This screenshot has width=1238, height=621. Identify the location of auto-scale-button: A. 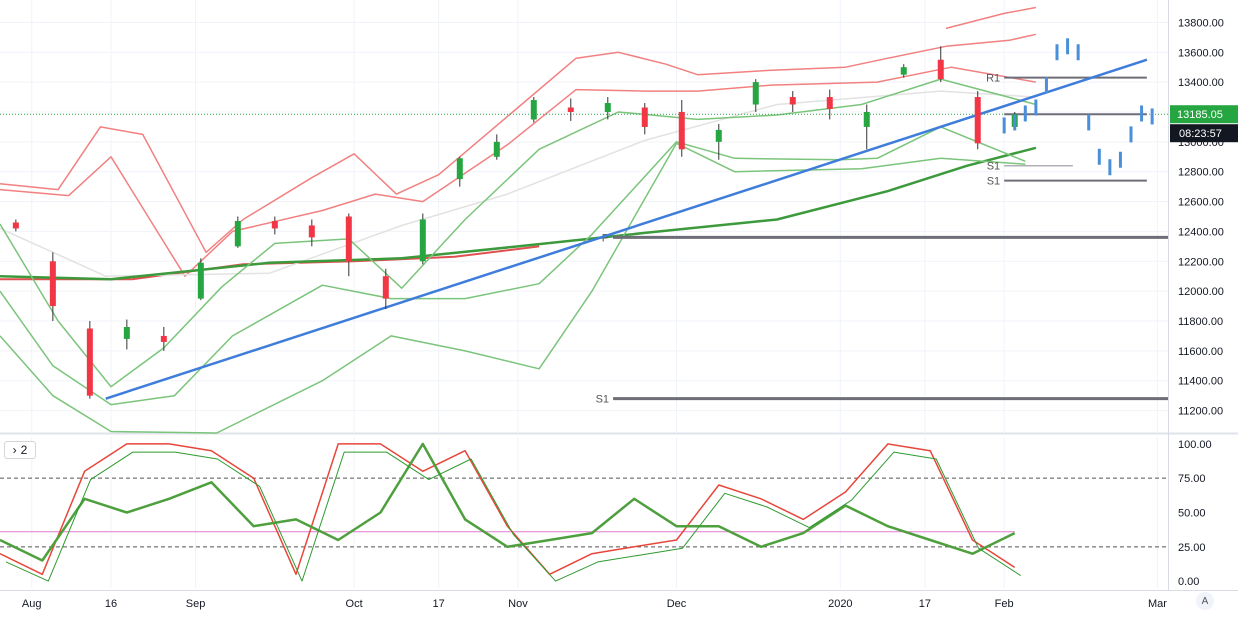
(1205, 601).